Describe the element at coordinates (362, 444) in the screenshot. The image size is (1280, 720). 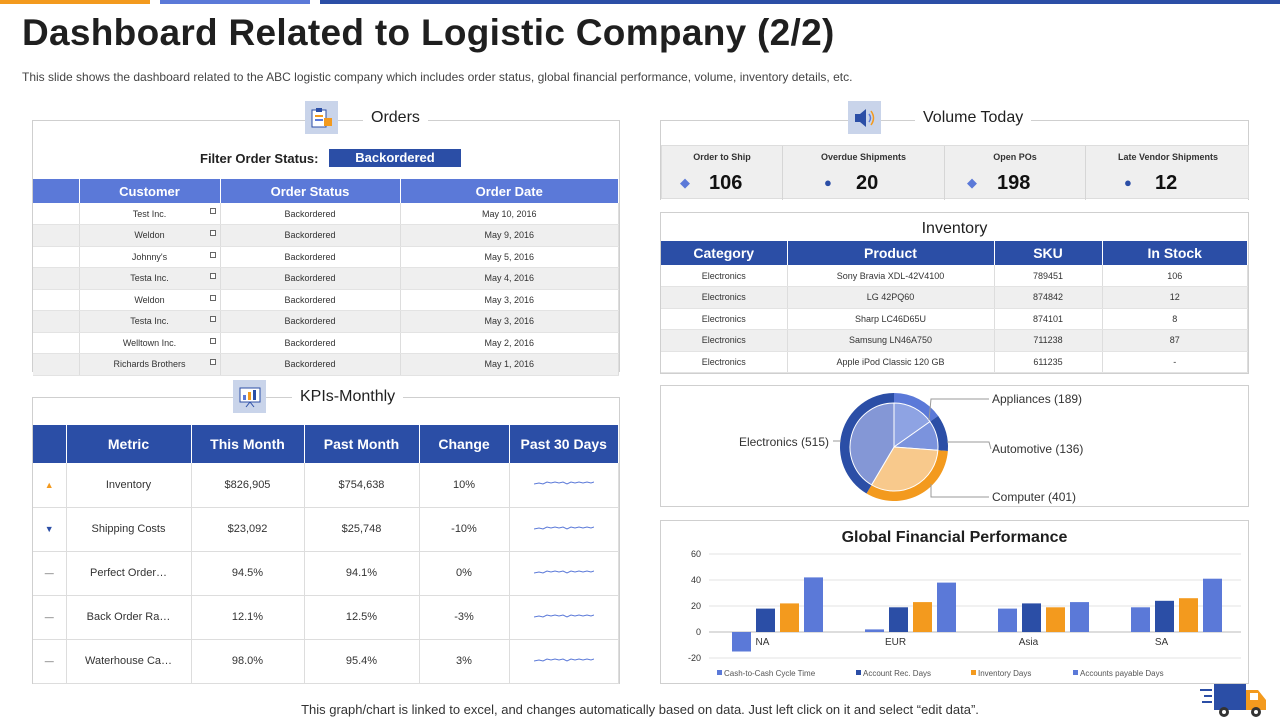
I see `kpi-col-past-month: Past Month` at that location.